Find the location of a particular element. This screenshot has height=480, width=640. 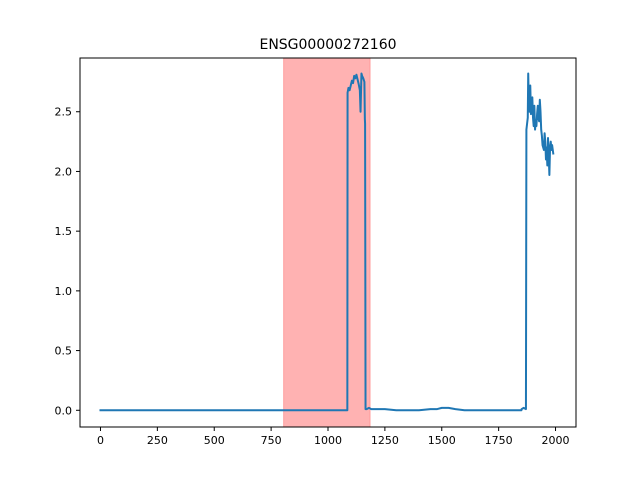

x-tick-label: 1500 is located at coordinates (442, 440).